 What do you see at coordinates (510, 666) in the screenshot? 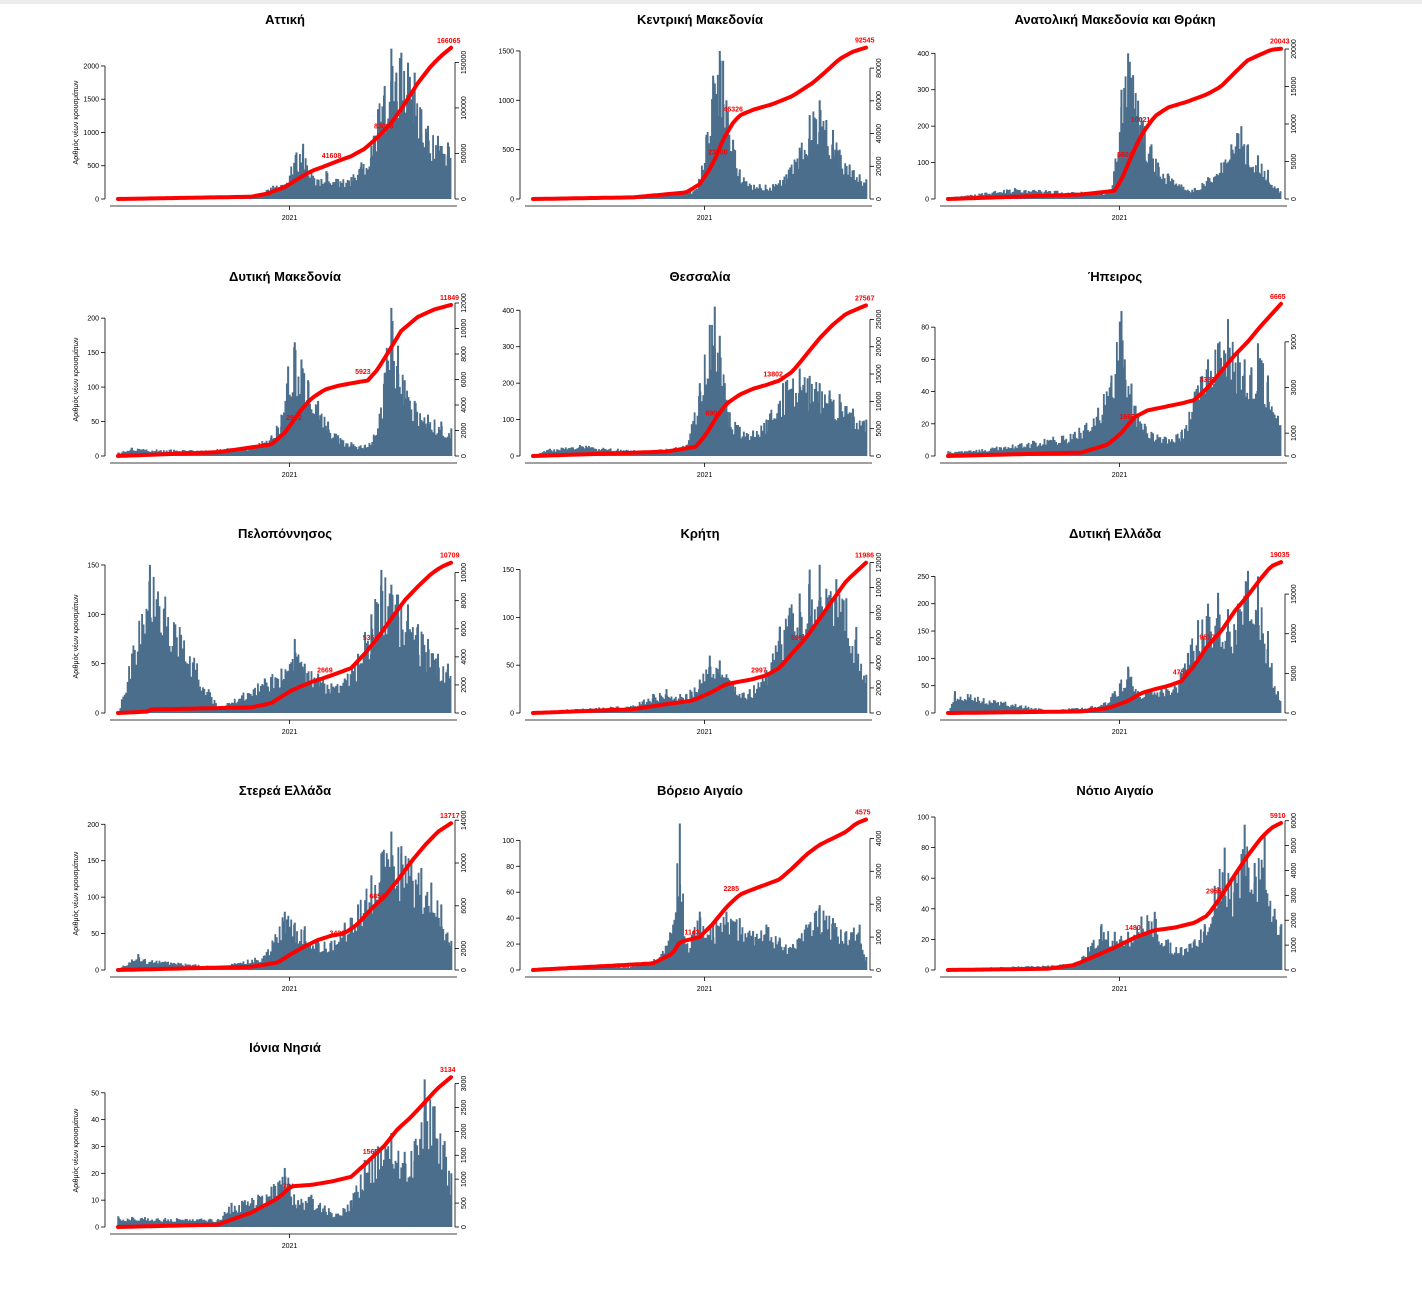
I see `chart-7-y-tick-label: 50` at bounding box center [510, 666].